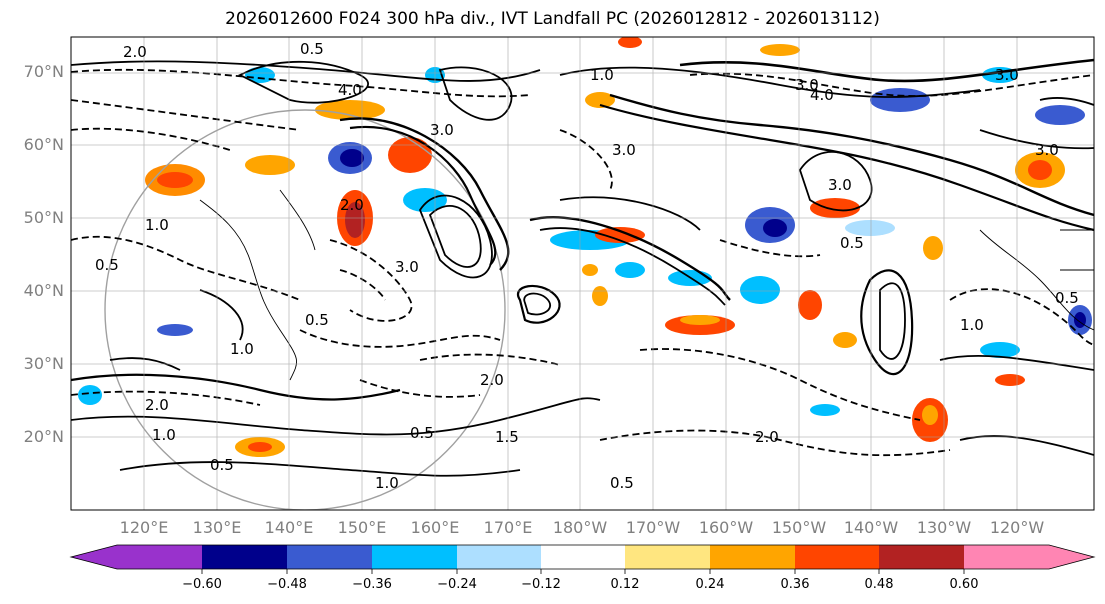 This screenshot has height=604, width=1105. I want to click on colorbar-tick-label: 0.12, so click(625, 584).